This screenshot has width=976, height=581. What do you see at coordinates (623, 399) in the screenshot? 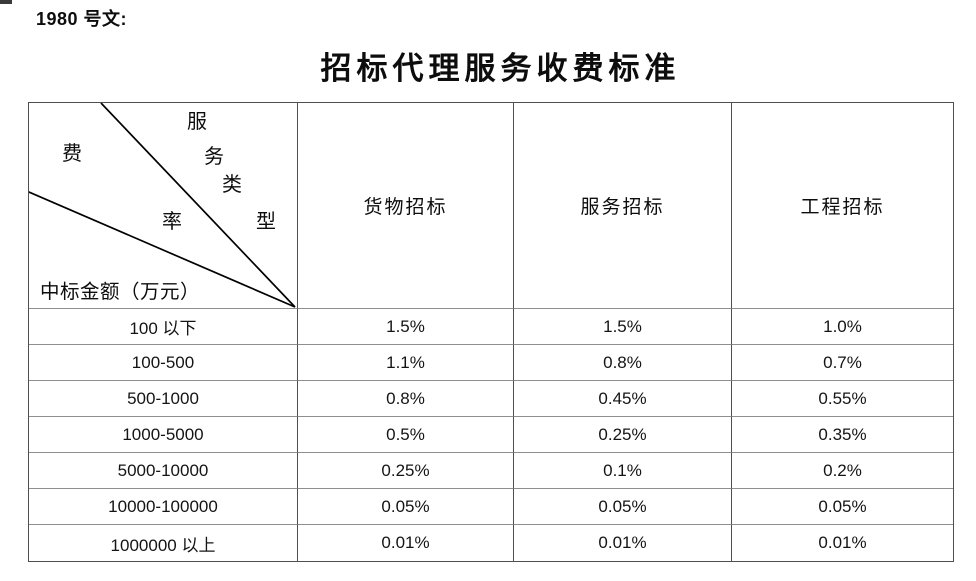
I see `fee-value-cell: 0.45%` at bounding box center [623, 399].